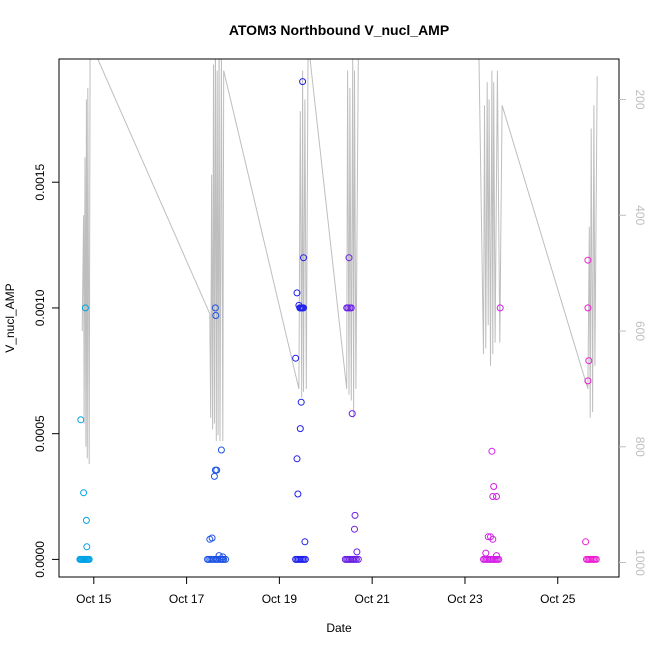  I want to click on right-tick-label: 400, so click(640, 215).